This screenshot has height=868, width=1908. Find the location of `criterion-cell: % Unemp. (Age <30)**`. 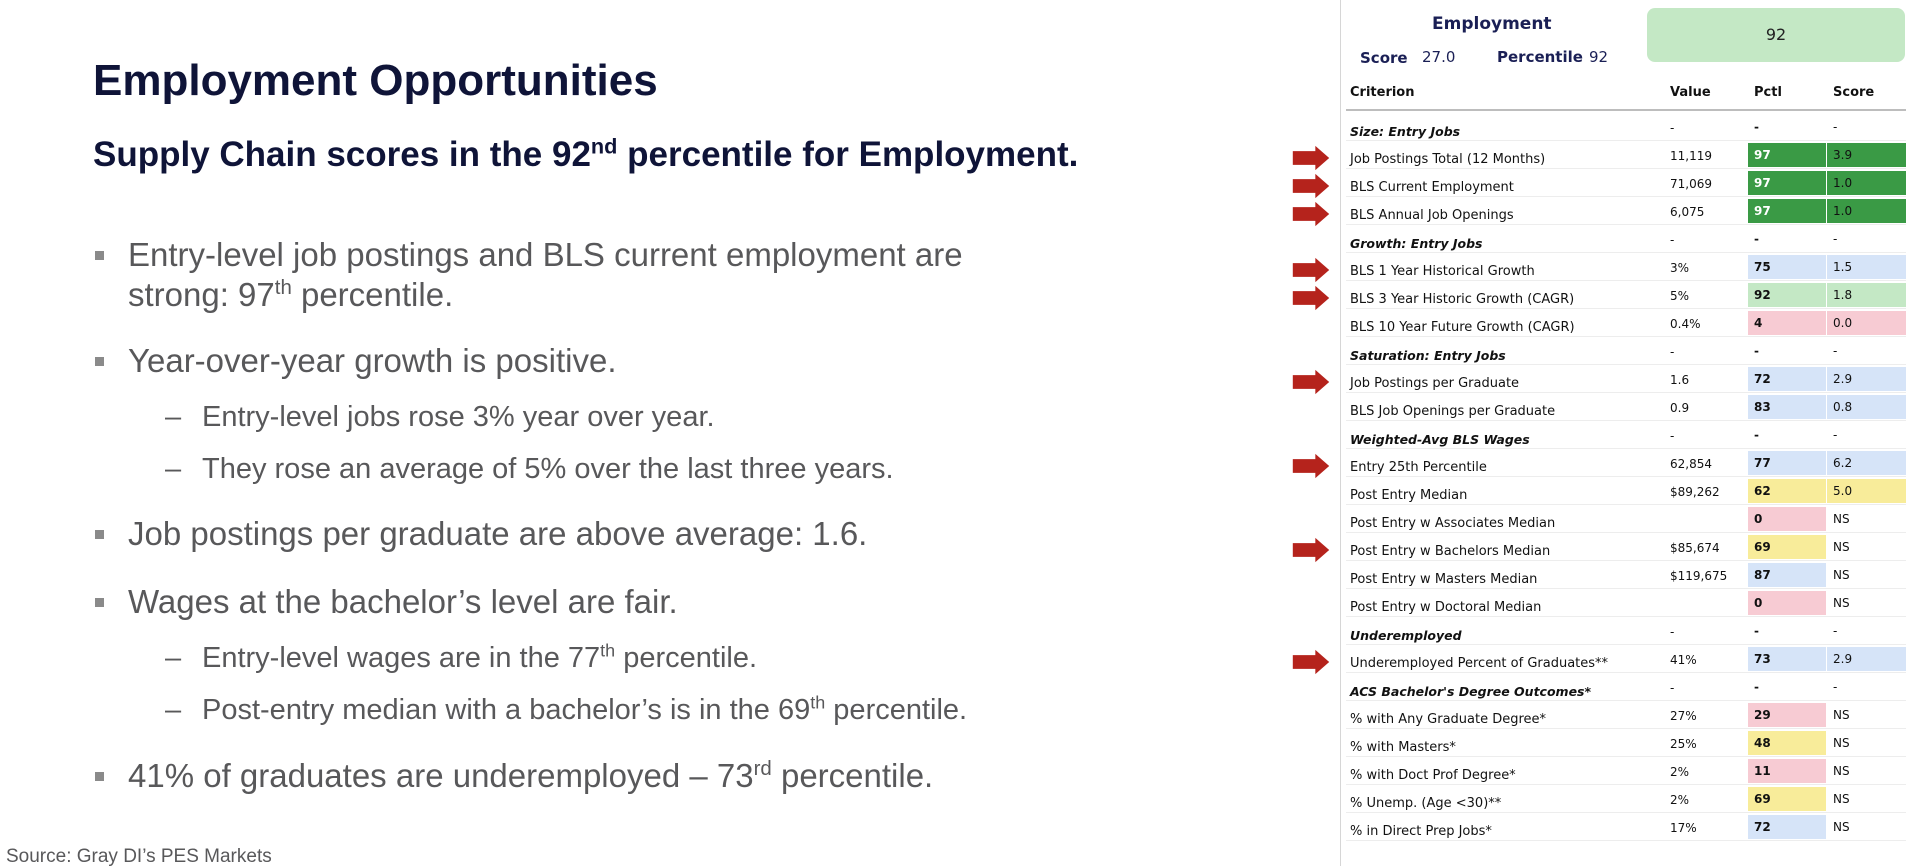

criterion-cell: % Unemp. (Age <30)** is located at coordinates (1426, 803).